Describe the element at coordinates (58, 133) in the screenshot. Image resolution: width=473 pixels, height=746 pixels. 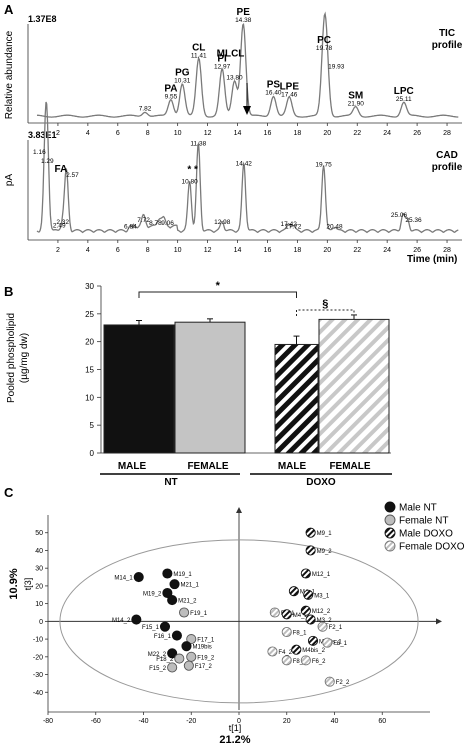
I see `tic-x-tick-label: 2` at that location.